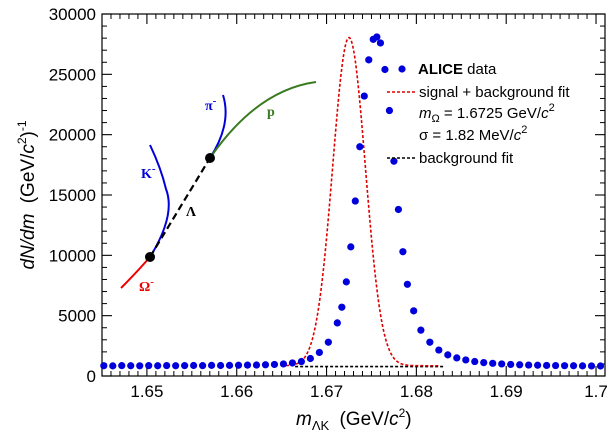 This screenshot has width=607, height=436. What do you see at coordinates (416, 391) in the screenshot?
I see `x-tick-label: 1.68` at bounding box center [416, 391].